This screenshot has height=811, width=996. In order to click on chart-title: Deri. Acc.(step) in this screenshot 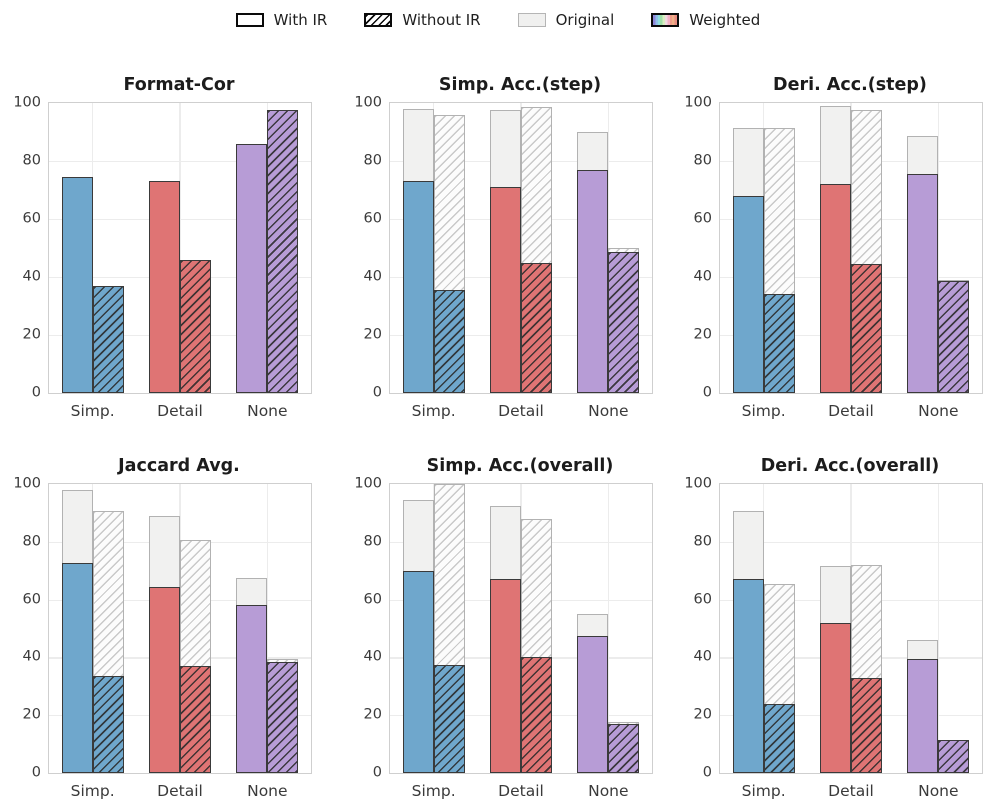, I will do `click(850, 85)`.